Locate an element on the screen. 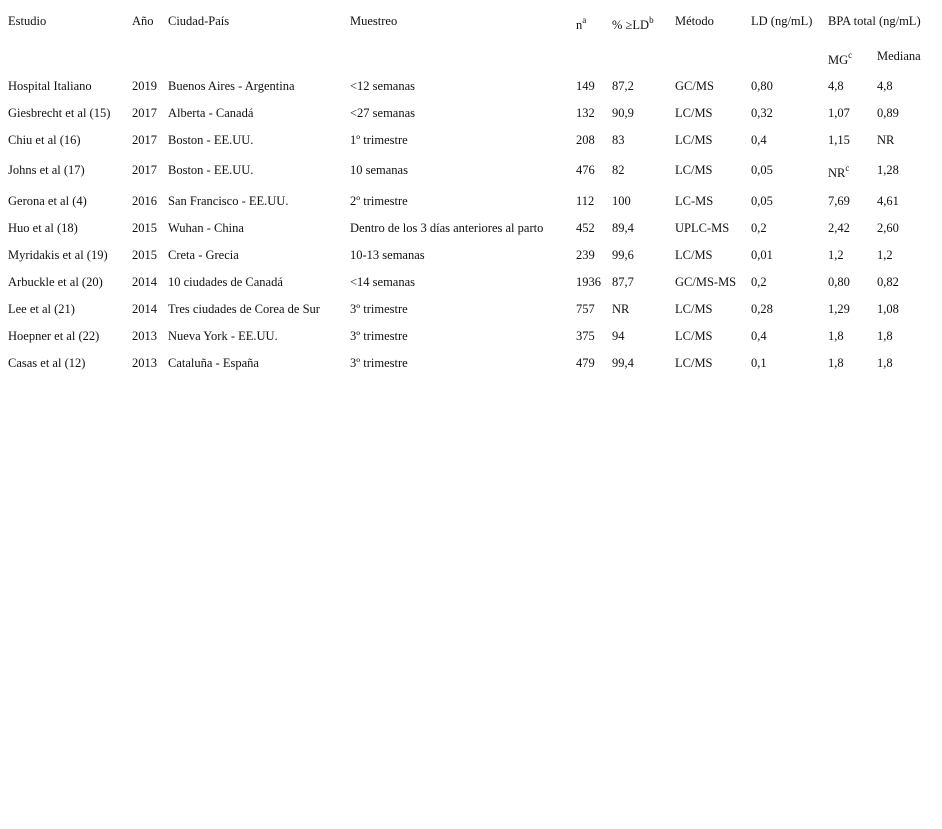 This screenshot has width=942, height=829. cell-muestreo-text: 10 semanas is located at coordinates (379, 170).